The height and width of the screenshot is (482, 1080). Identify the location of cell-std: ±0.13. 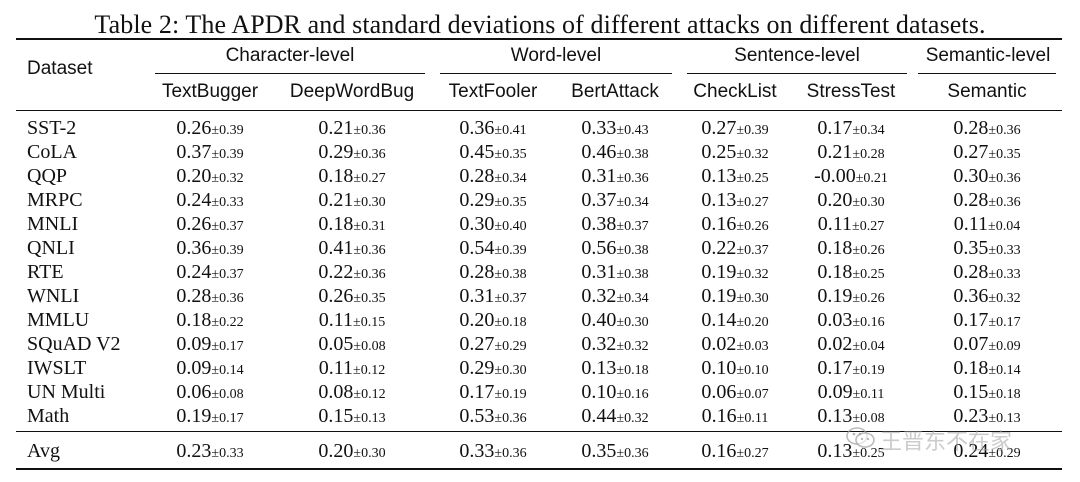
(1004, 418).